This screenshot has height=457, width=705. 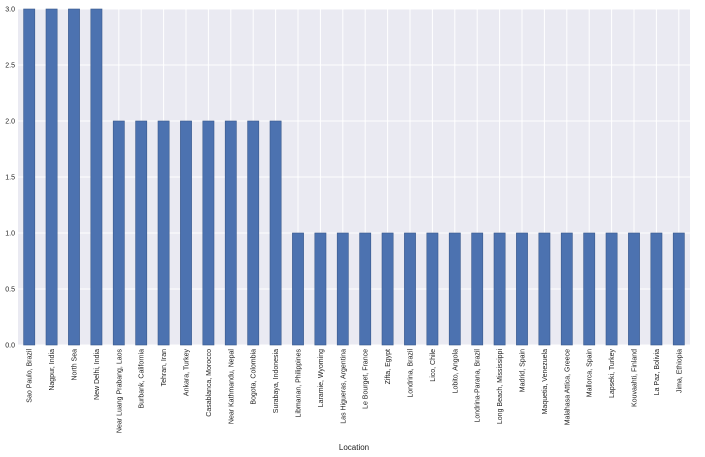 What do you see at coordinates (10, 234) in the screenshot?
I see `y-tick-label: 1.0` at bounding box center [10, 234].